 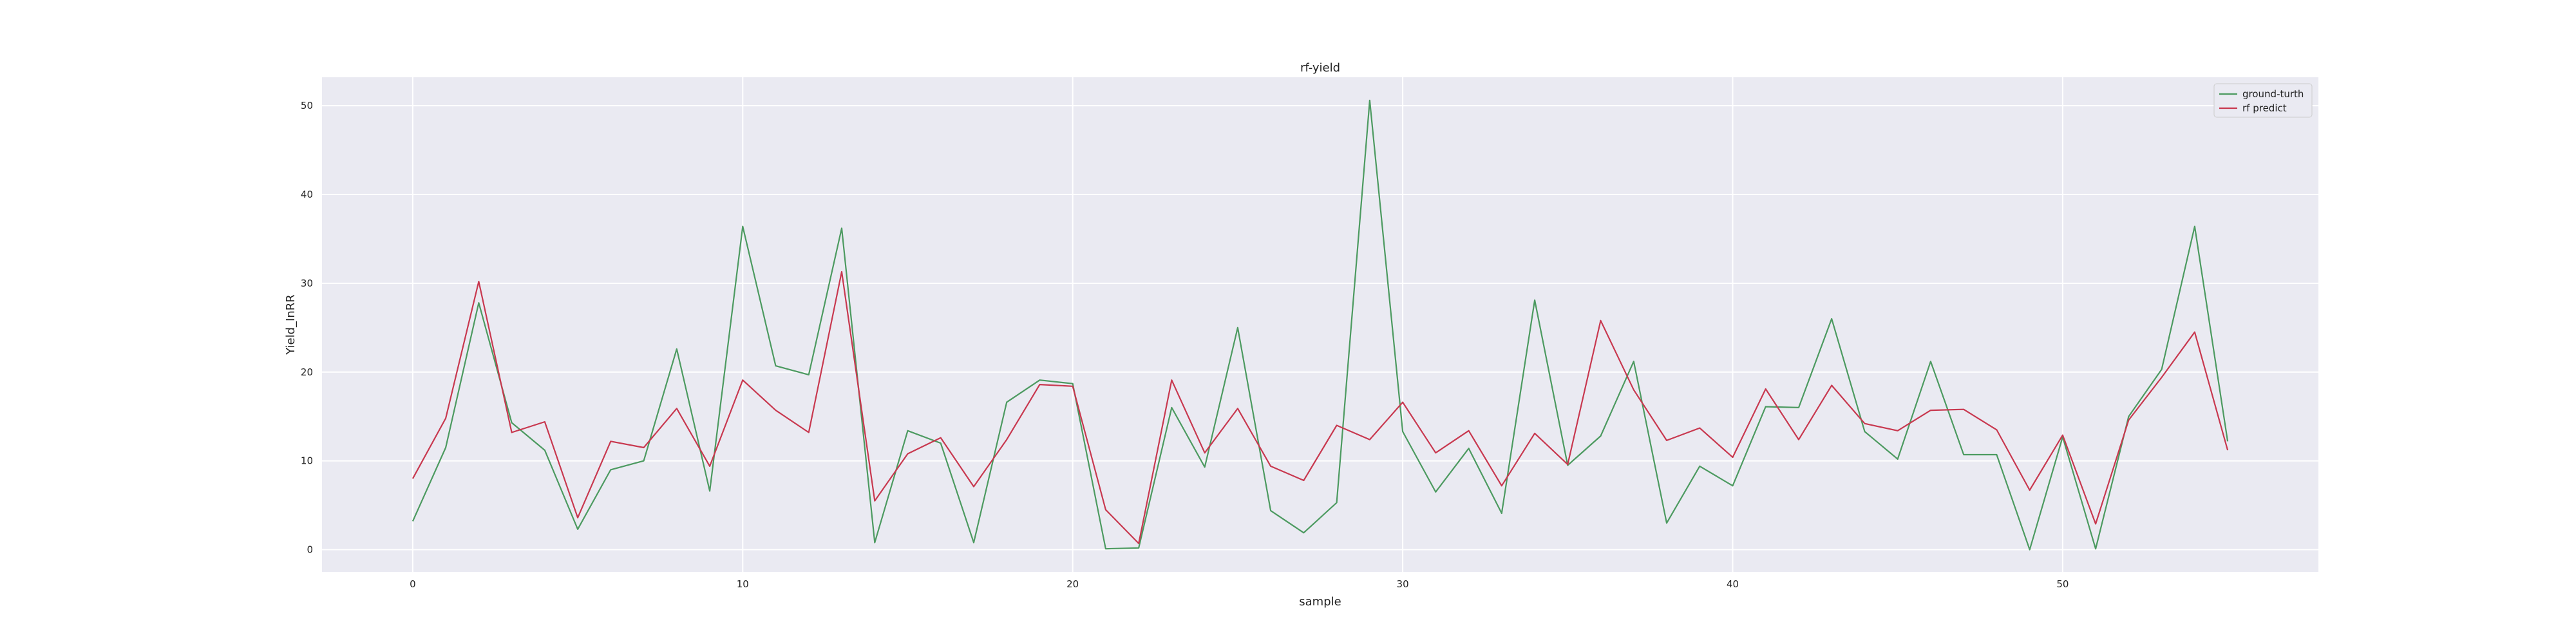 I want to click on legend-label: ground-turth, so click(x=2273, y=94).